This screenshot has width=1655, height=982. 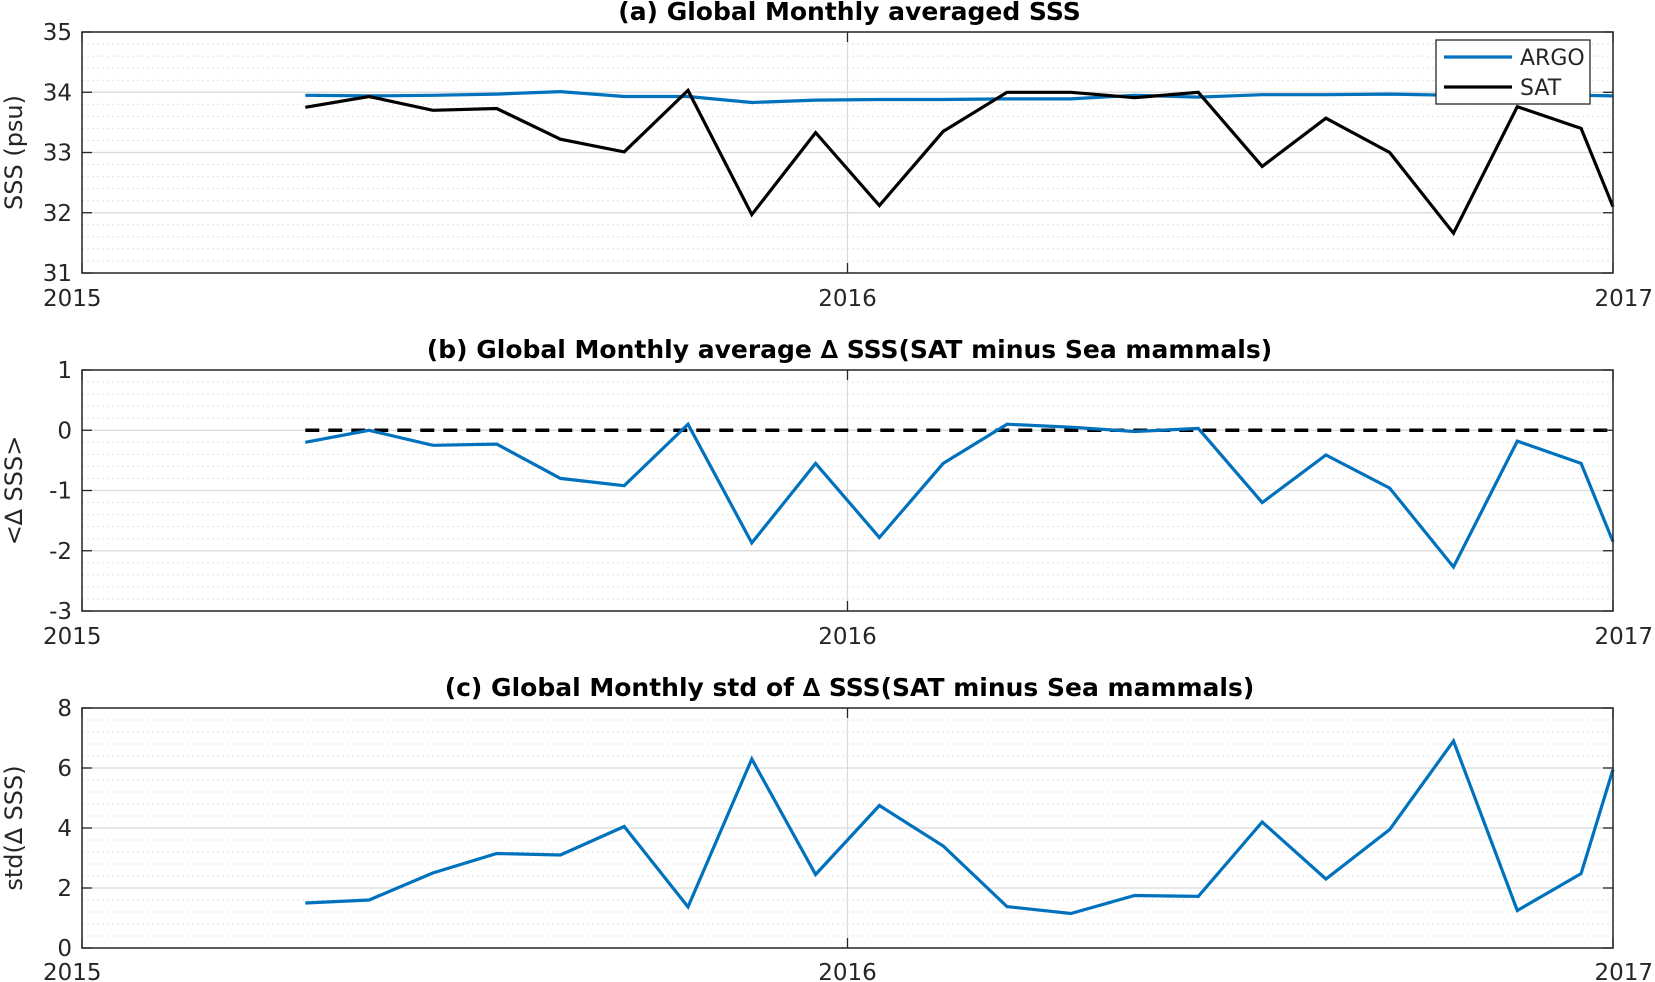 I want to click on y-tick-label: 33, so click(x=57, y=154).